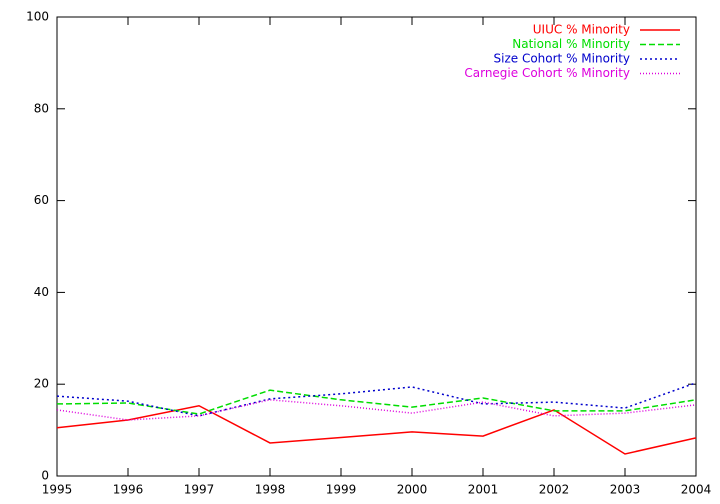 This screenshot has width=720, height=504. What do you see at coordinates (270, 490) in the screenshot?
I see `x-tick-label: 1998` at bounding box center [270, 490].